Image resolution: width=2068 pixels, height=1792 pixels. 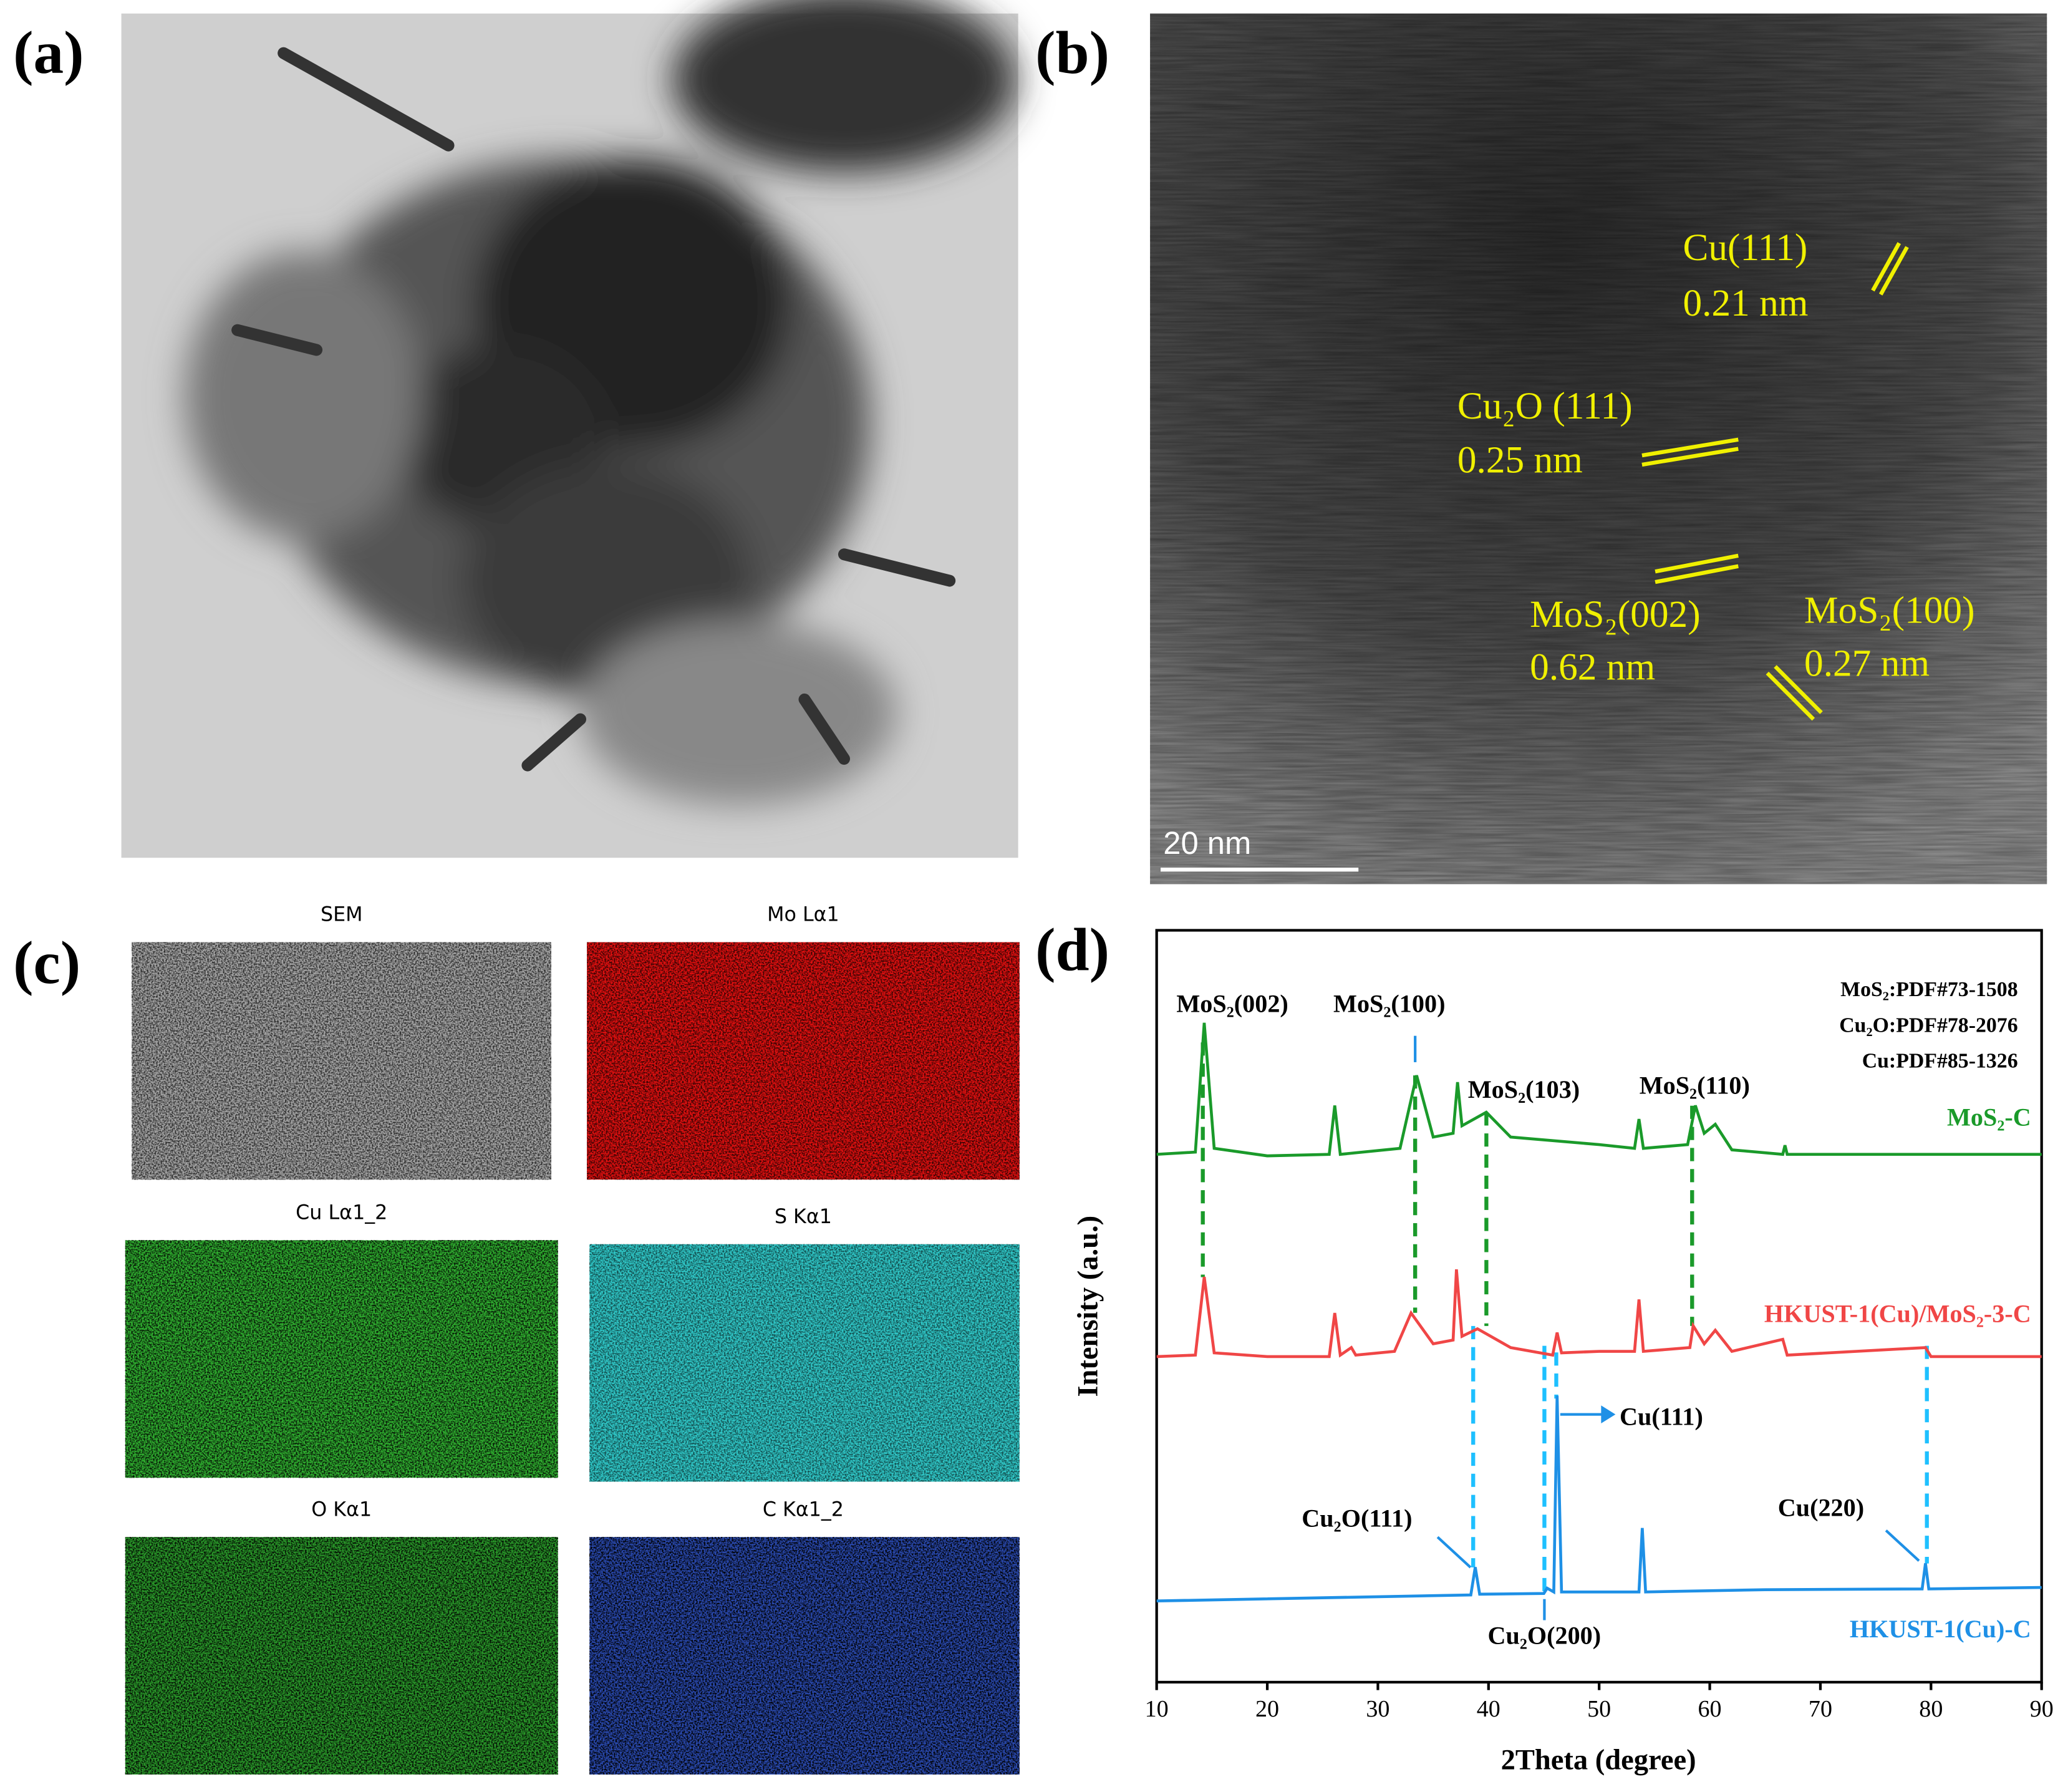 What do you see at coordinates (1940, 1629) in the screenshot?
I see `series-label: HKUST-1(Cu)-C` at bounding box center [1940, 1629].